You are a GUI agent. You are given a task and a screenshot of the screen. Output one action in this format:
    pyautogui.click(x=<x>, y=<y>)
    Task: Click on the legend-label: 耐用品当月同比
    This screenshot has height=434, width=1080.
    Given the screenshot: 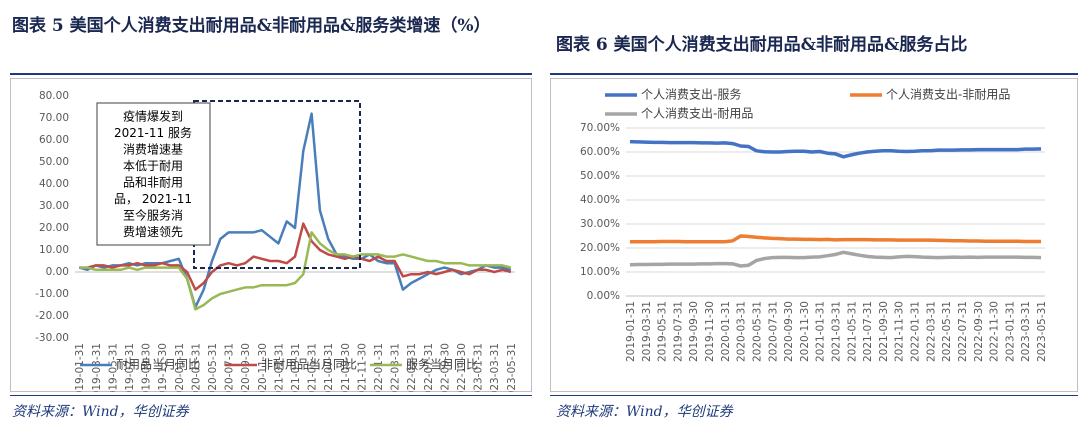 What is the action you would take?
    pyautogui.click(x=158, y=365)
    